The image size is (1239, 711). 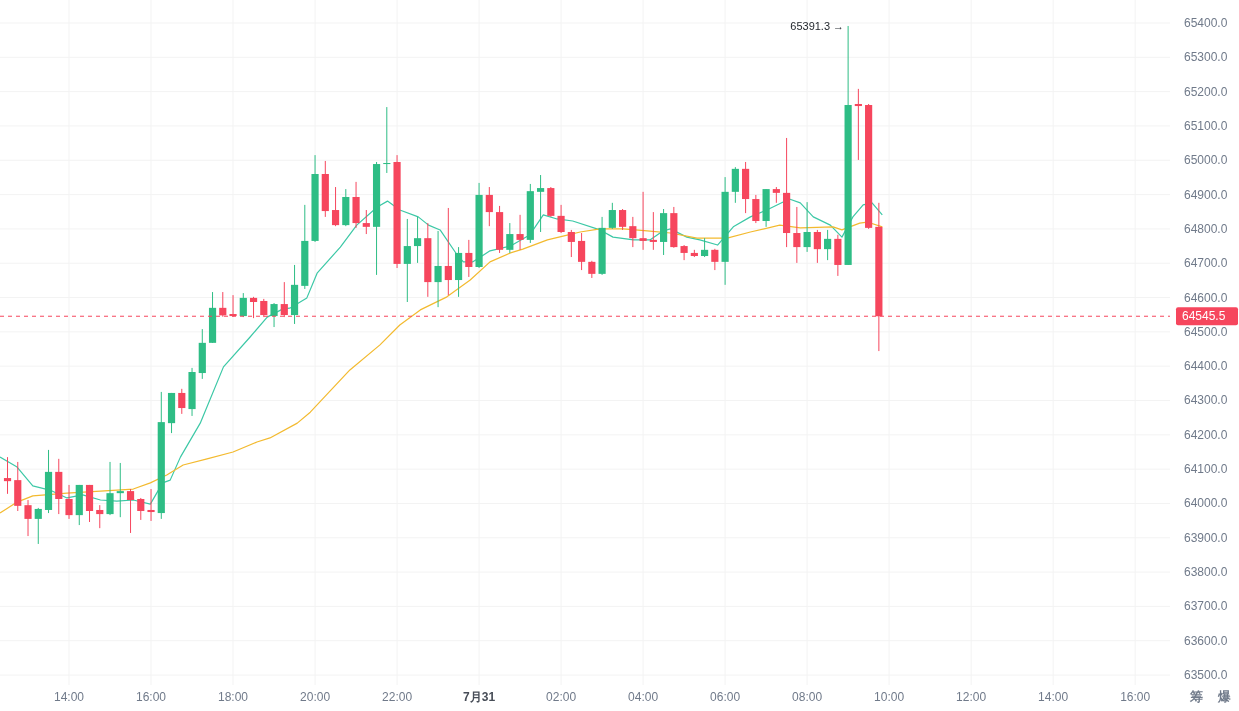 What do you see at coordinates (561, 697) in the screenshot?
I see `x-tick-label: 02:00` at bounding box center [561, 697].